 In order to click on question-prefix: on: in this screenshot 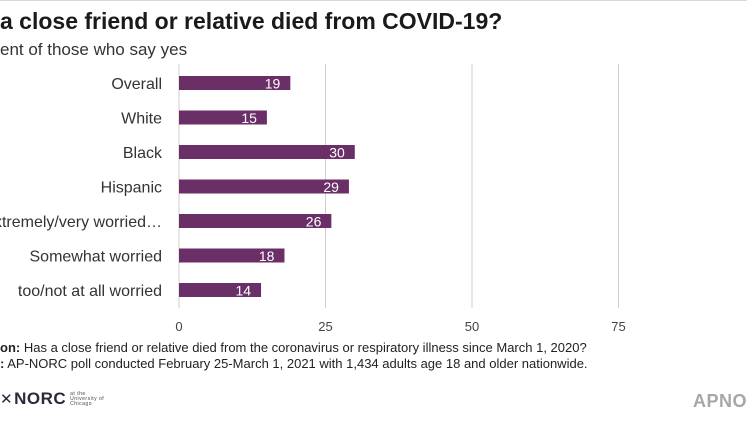, I will do `click(10, 347)`.